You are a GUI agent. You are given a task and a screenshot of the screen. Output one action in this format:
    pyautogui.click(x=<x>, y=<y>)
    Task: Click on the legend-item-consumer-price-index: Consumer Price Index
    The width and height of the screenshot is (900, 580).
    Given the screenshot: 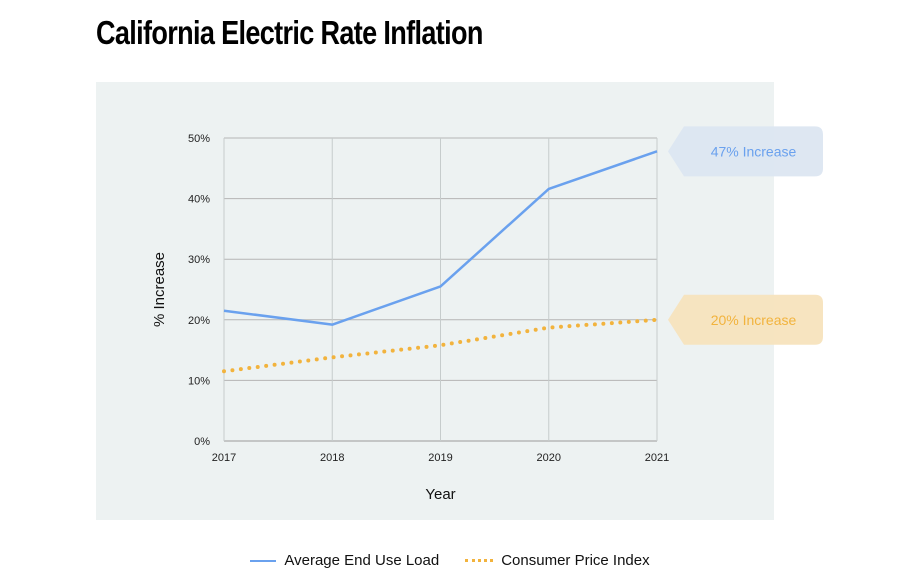 What is the action you would take?
    pyautogui.click(x=557, y=560)
    